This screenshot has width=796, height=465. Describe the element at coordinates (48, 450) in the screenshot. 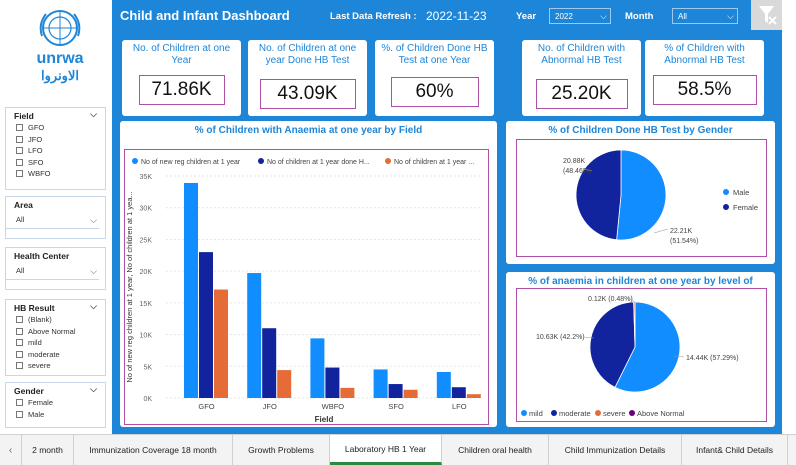

I see `tab-2-month: 2 month` at that location.